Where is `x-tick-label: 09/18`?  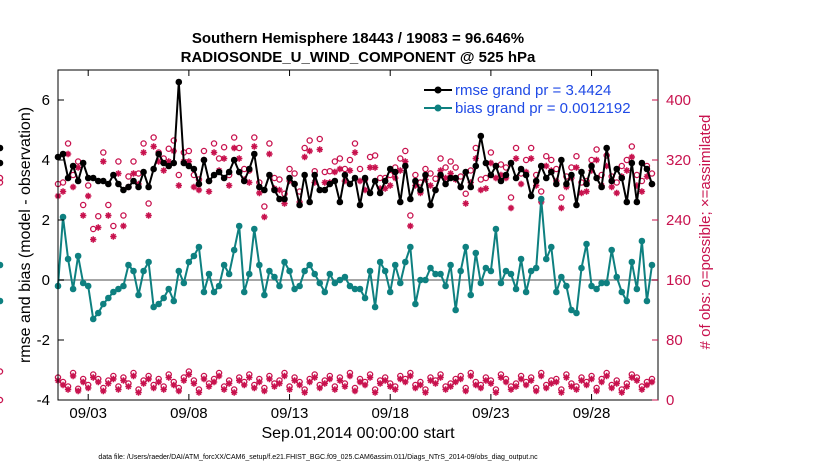 x-tick-label: 09/18 is located at coordinates (390, 413).